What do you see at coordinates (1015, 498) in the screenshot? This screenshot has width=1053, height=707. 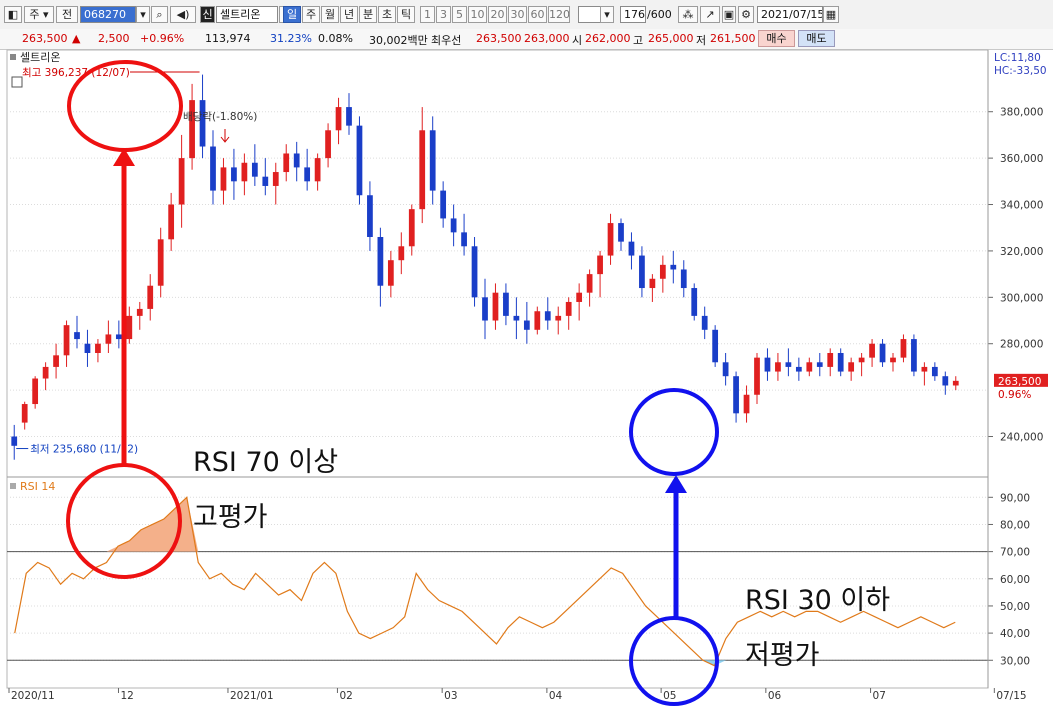 I see `rsi-tick-label: 90,00` at bounding box center [1015, 498].